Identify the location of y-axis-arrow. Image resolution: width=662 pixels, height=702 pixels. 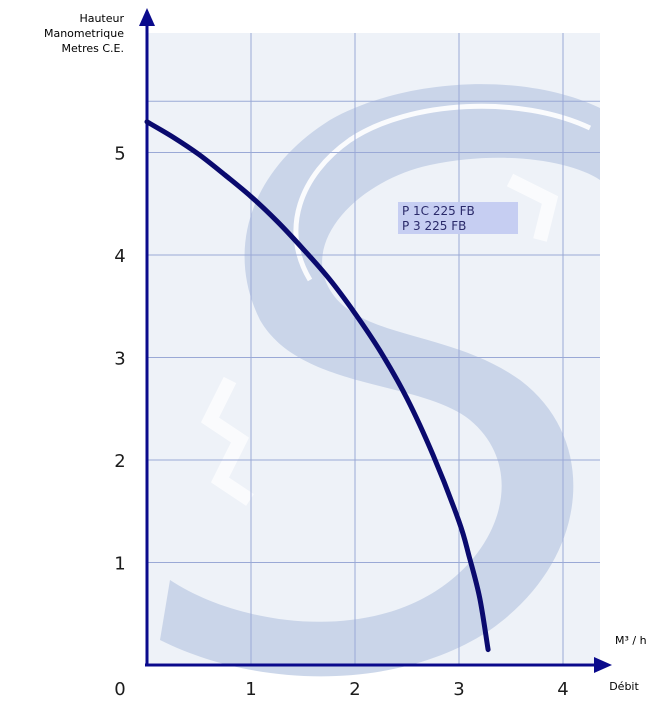
(147, 17).